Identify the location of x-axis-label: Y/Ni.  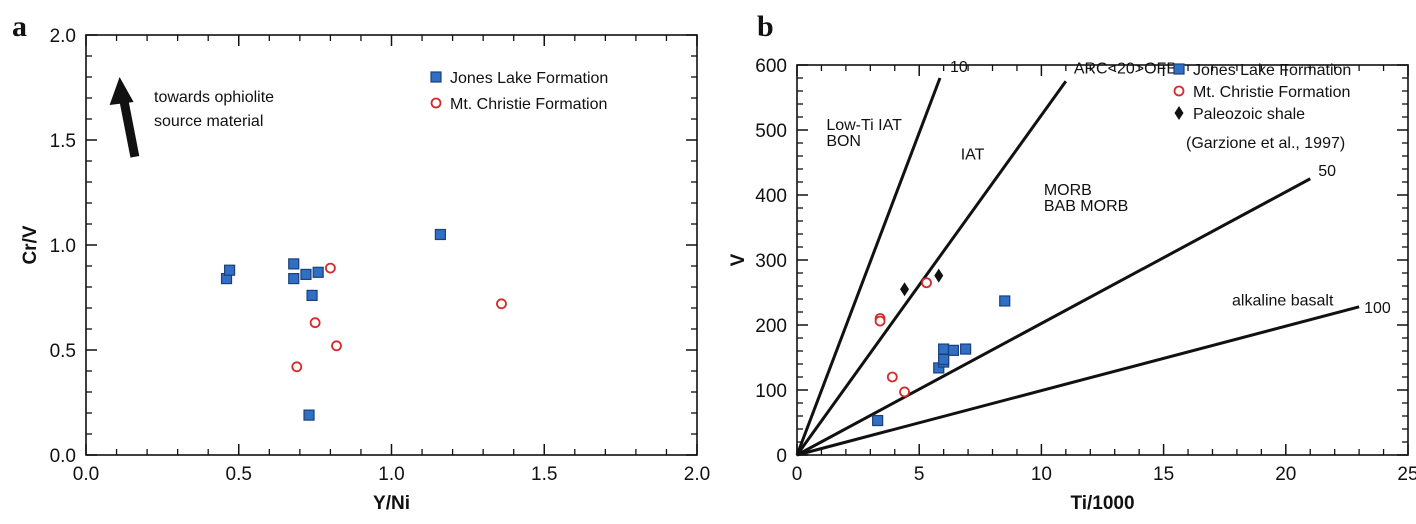
(391, 503).